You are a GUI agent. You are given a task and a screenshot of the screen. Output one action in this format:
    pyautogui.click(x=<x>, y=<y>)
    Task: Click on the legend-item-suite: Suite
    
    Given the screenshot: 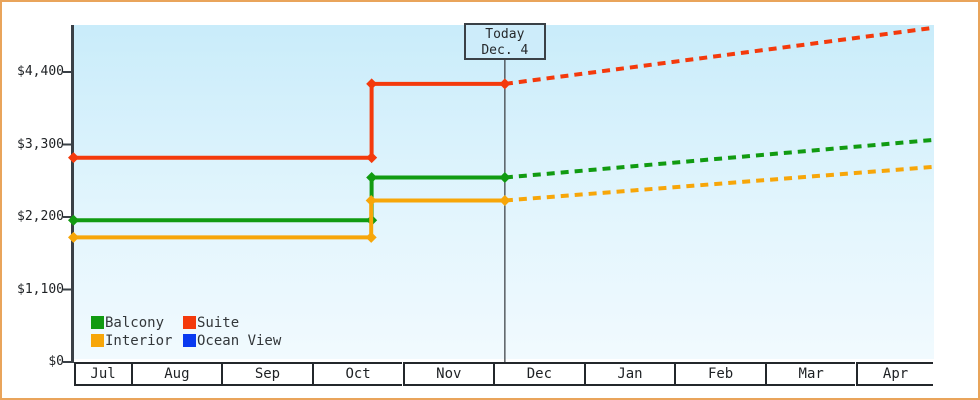 What is the action you would take?
    pyautogui.click(x=232, y=322)
    